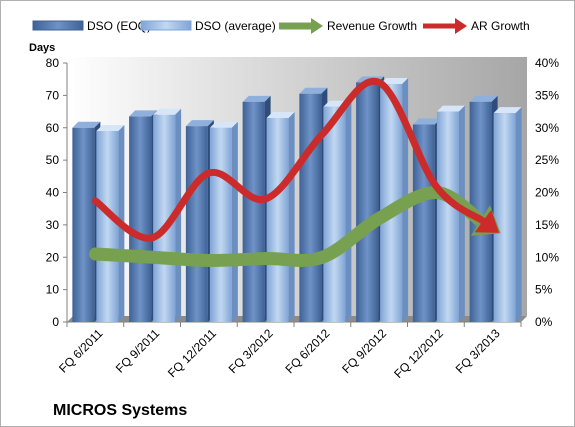 This screenshot has width=575, height=427. Describe the element at coordinates (487, 221) in the screenshot. I see `ar-growth-arrowhead` at that location.